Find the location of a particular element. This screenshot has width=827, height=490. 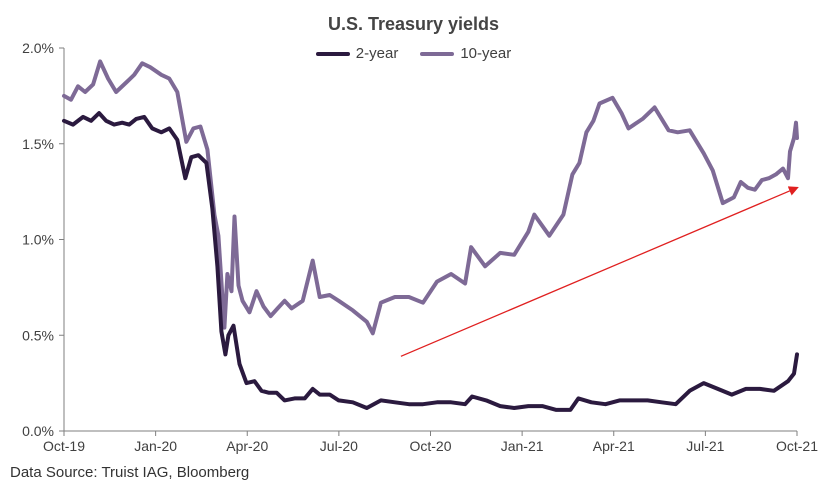

legend: 2-year 10-year is located at coordinates (413, 53).